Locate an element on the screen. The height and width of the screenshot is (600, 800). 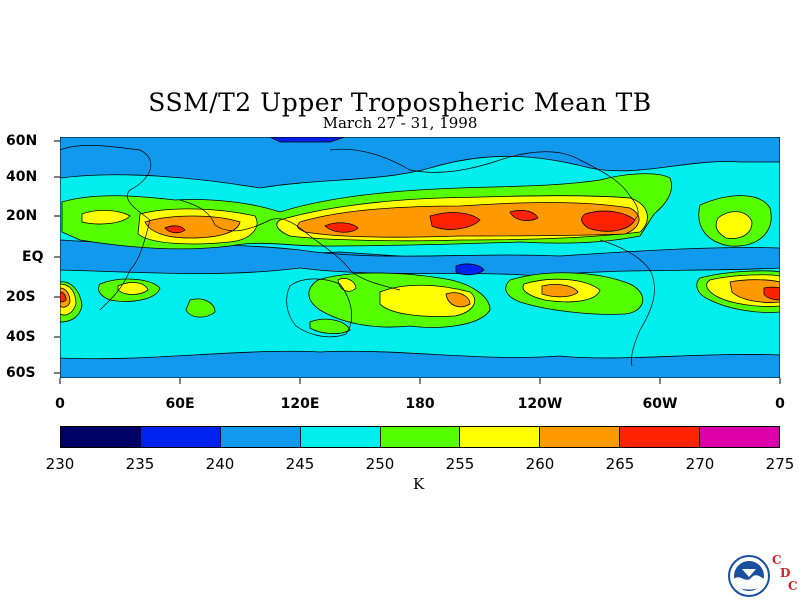
cdc-logo: C D C is located at coordinates (784, 575).